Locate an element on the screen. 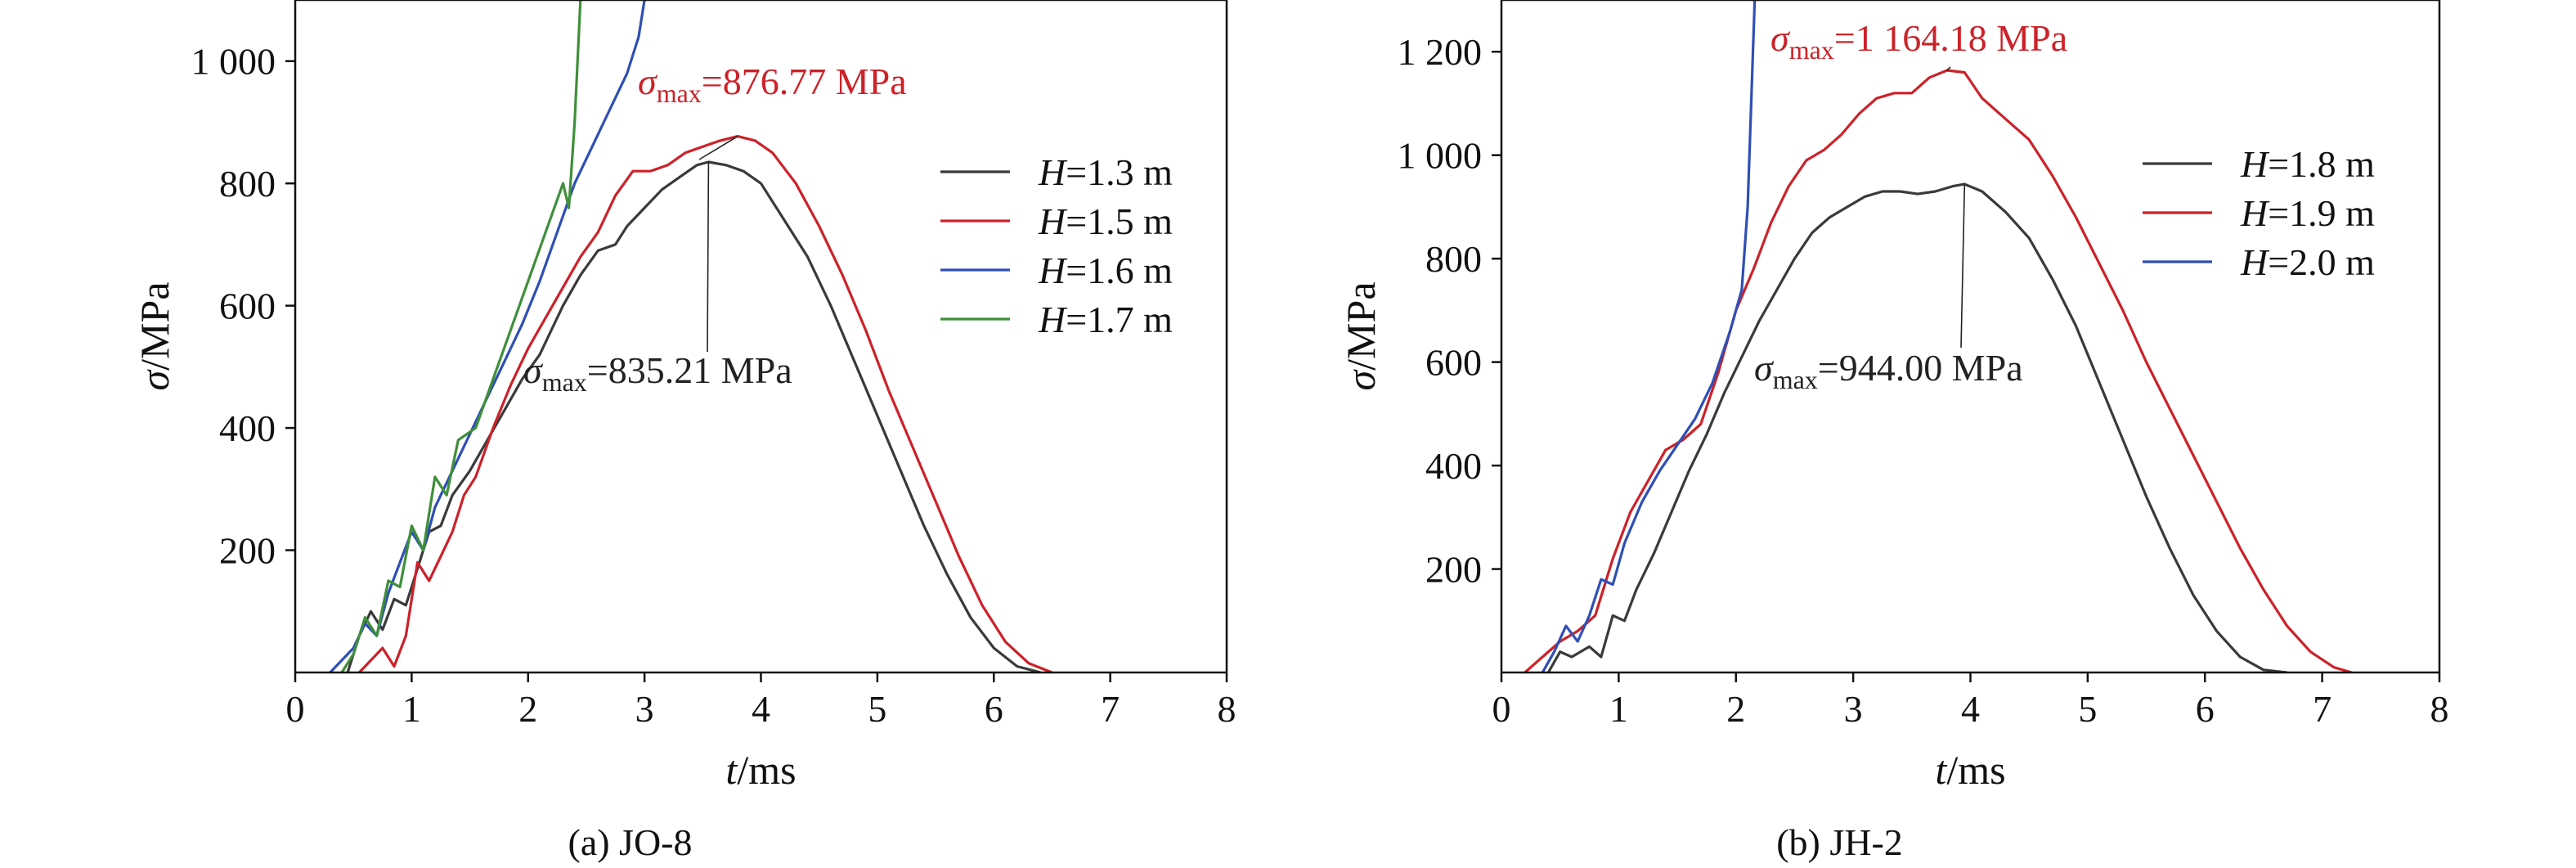 This screenshot has height=868, width=2576. annotation-value: =944.00 MPa is located at coordinates (1920, 368).